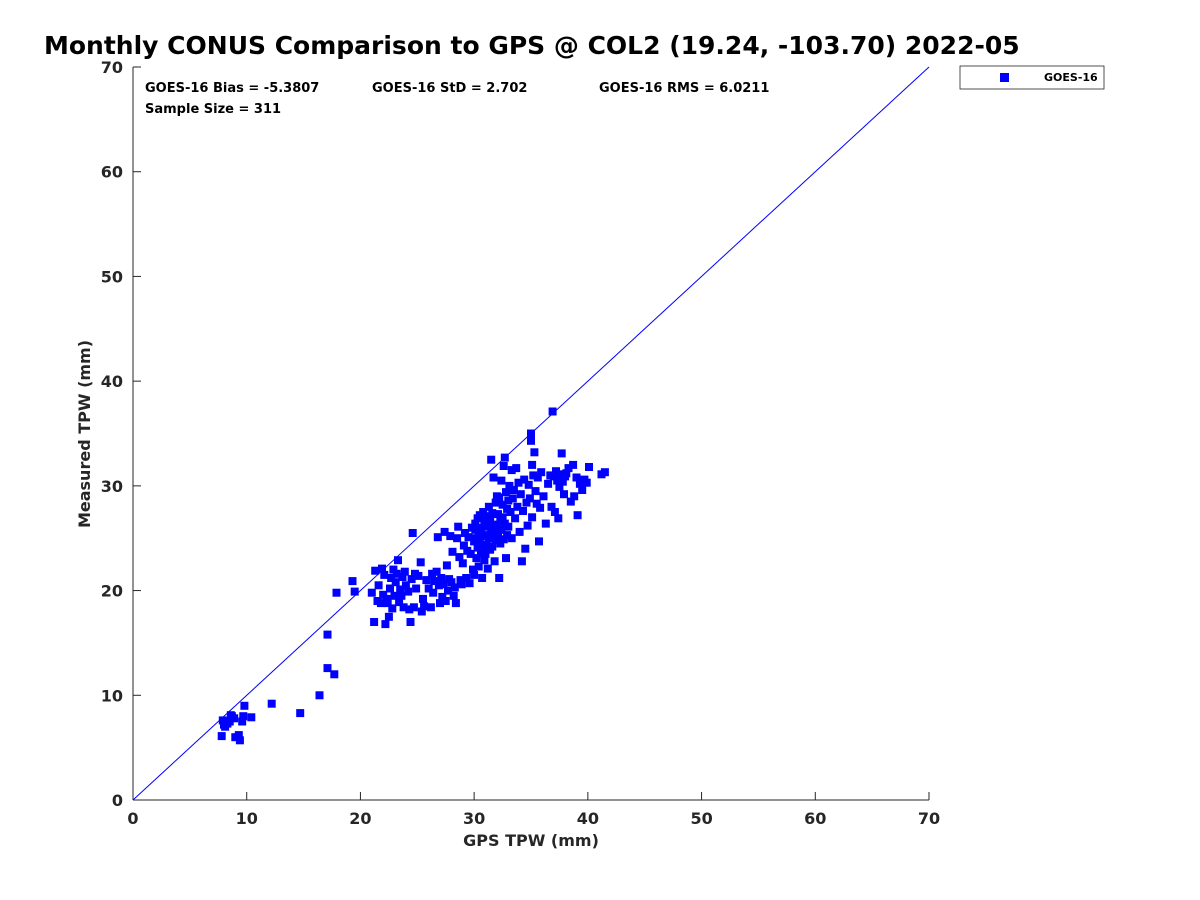 Image resolution: width=1200 pixels, height=900 pixels. Describe the element at coordinates (1071, 77) in the screenshot. I see `legend-label: GOES-16` at that location.